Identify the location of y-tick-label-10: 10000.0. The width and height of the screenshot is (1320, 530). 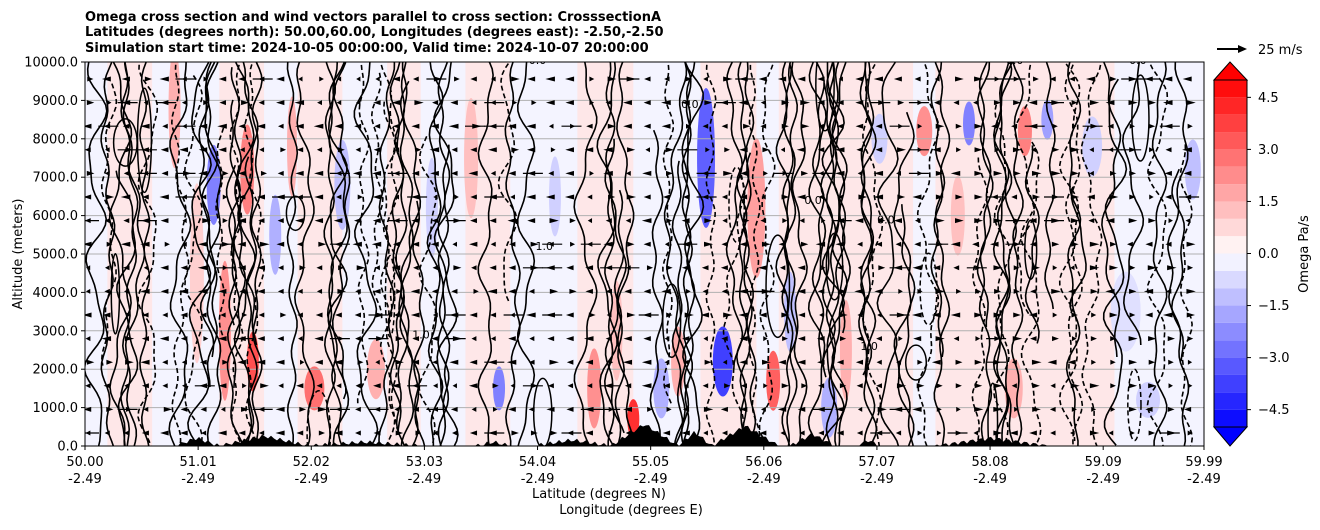
(51, 63).